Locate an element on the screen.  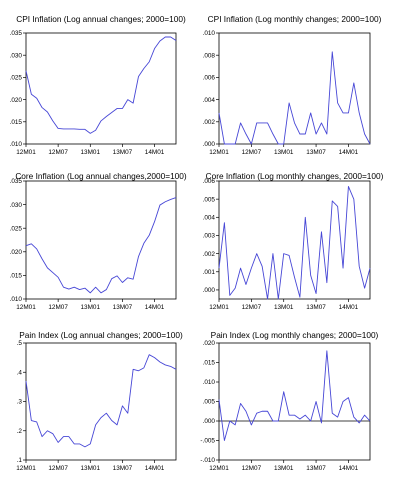
y-tick-label: .3 is located at coordinates (20, 402).